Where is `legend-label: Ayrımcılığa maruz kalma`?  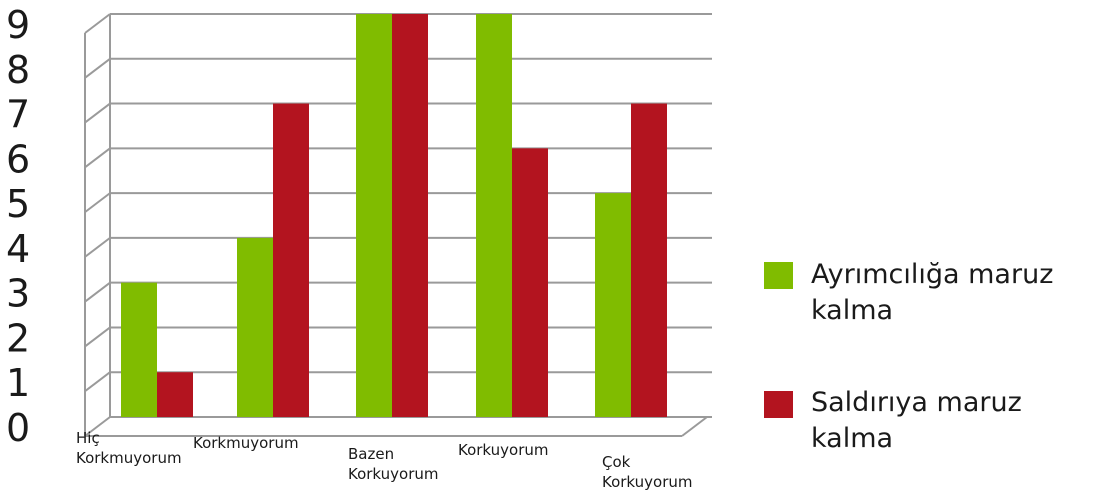
legend-label: Ayrımcılığa maruz kalma is located at coordinates (932, 292).